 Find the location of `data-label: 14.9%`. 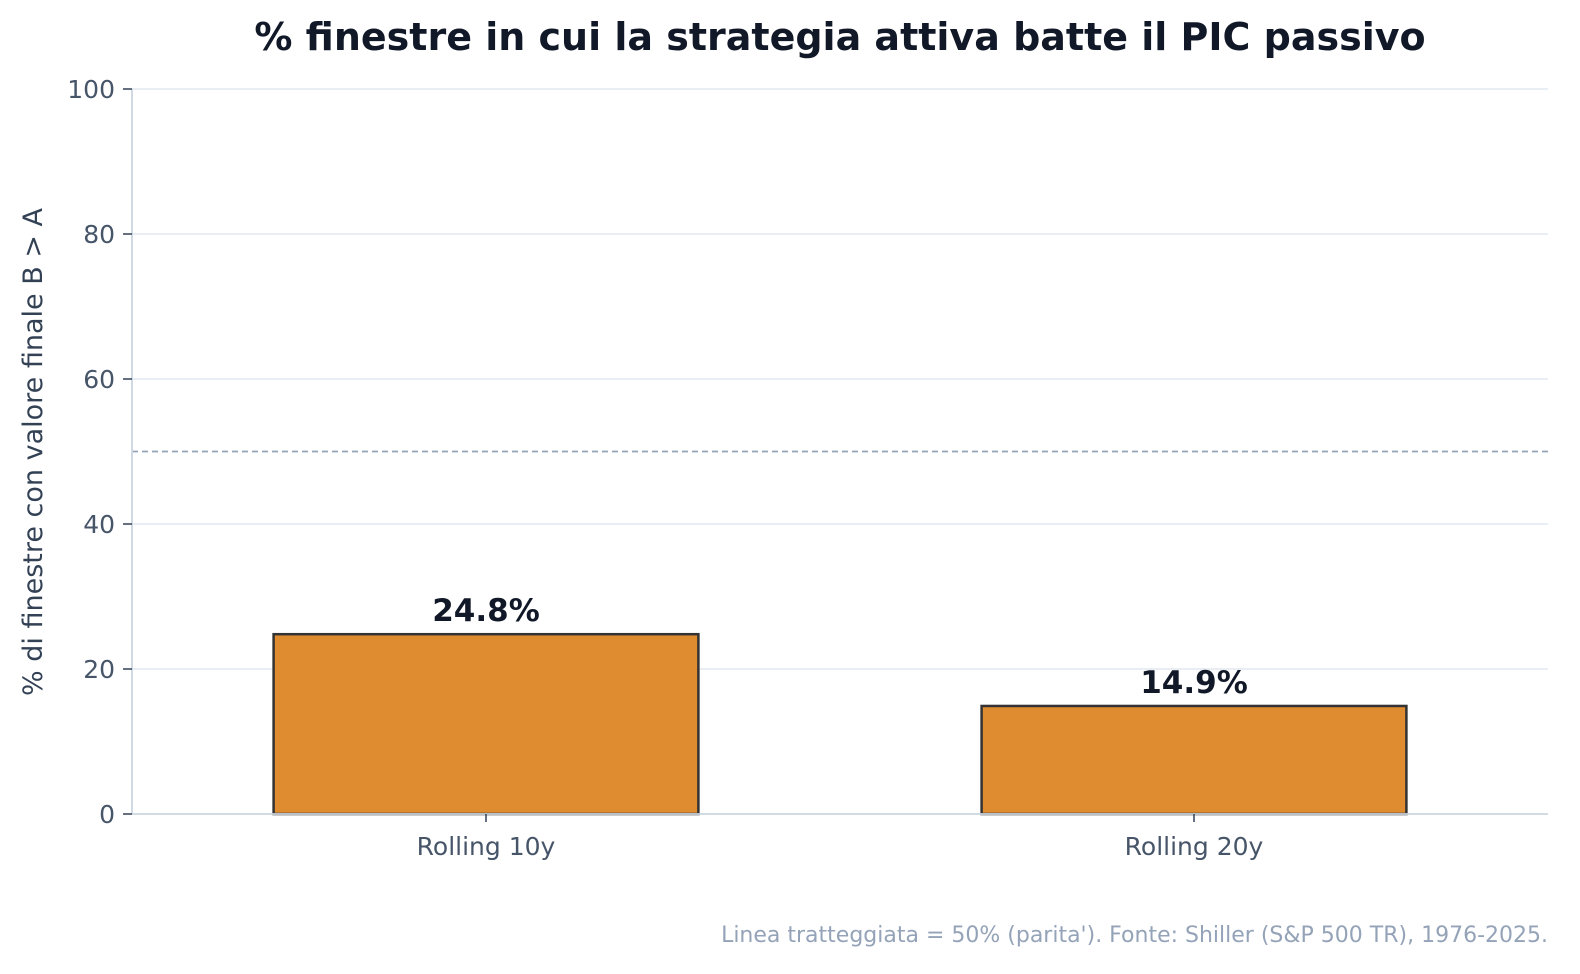

data-label: 14.9% is located at coordinates (1194, 683).